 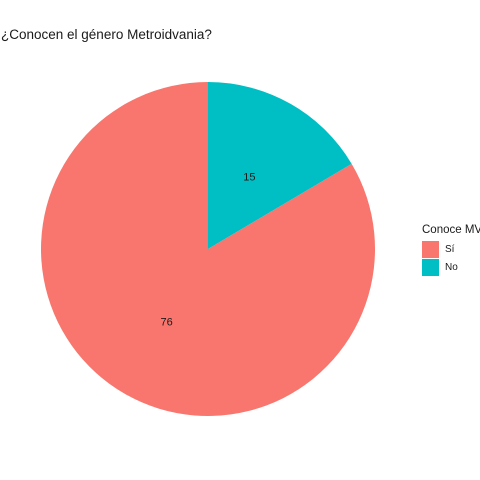 I want to click on legend-key-no, so click(x=430, y=267).